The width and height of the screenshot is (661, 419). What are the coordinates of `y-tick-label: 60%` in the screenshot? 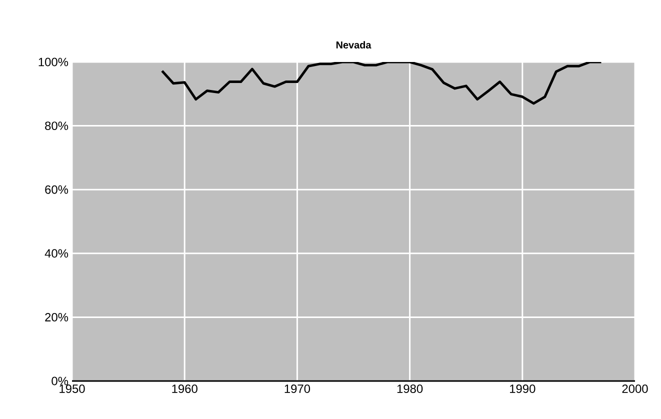 It's located at (56, 189).